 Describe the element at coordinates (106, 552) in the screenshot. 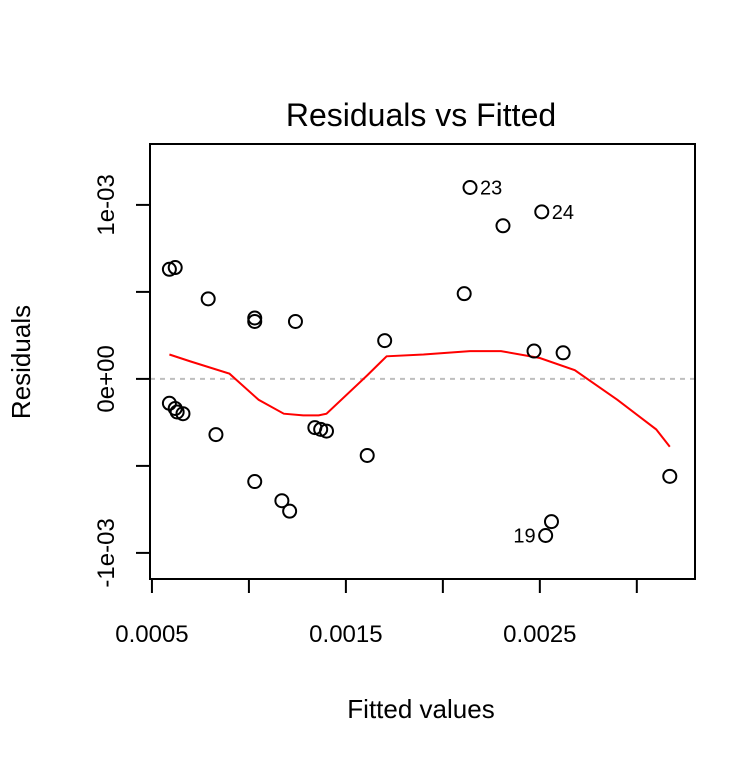

I see `y-tick-label: -1e-03` at that location.